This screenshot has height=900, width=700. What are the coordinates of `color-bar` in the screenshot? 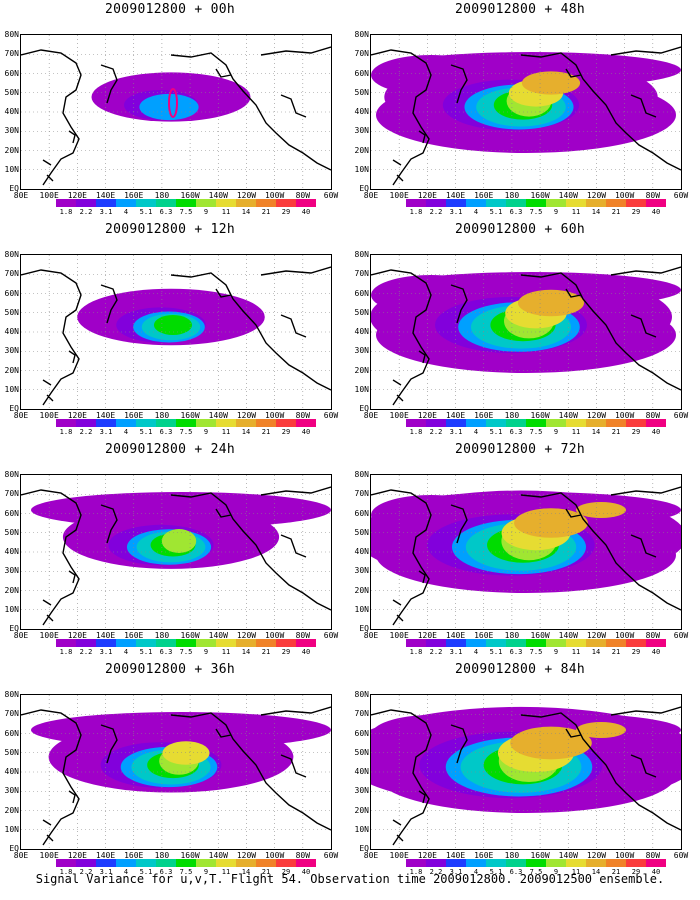 It's located at (536, 643).